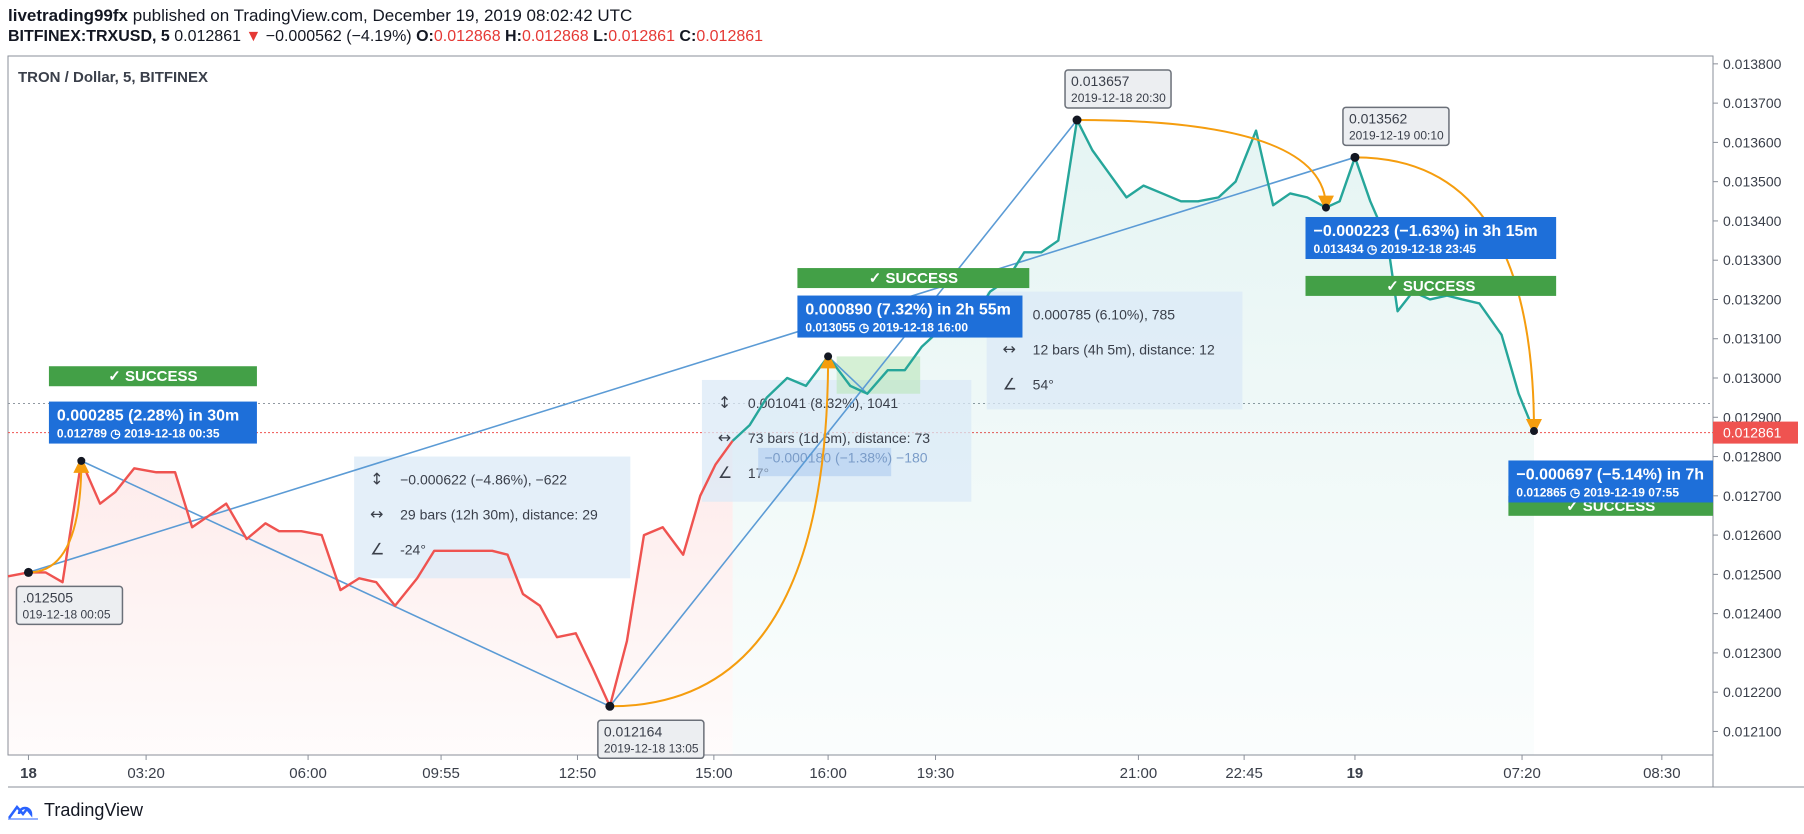 The image size is (1804, 834). I want to click on y-tick-label: 0.012100, so click(1752, 731).